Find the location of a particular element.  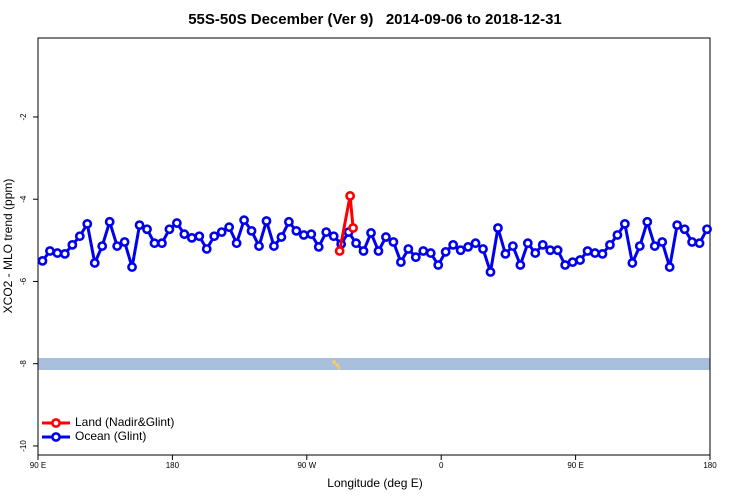

legend-label: Ocean (Glint) is located at coordinates (110, 436).